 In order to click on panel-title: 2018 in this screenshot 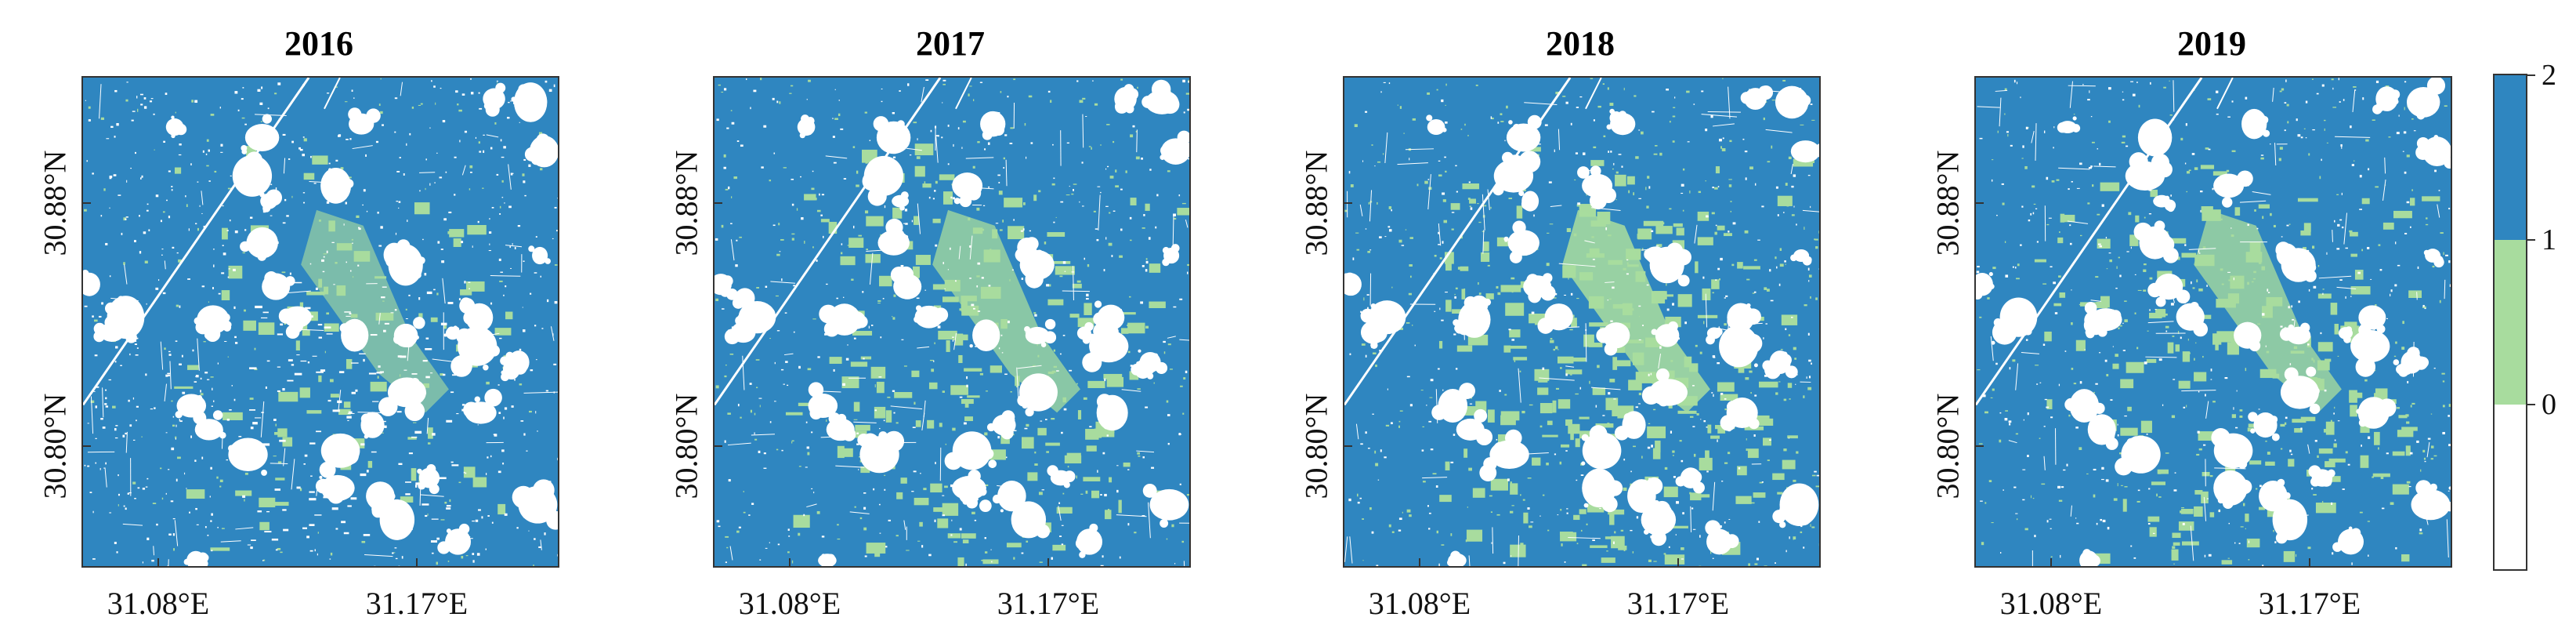, I will do `click(1580, 43)`.